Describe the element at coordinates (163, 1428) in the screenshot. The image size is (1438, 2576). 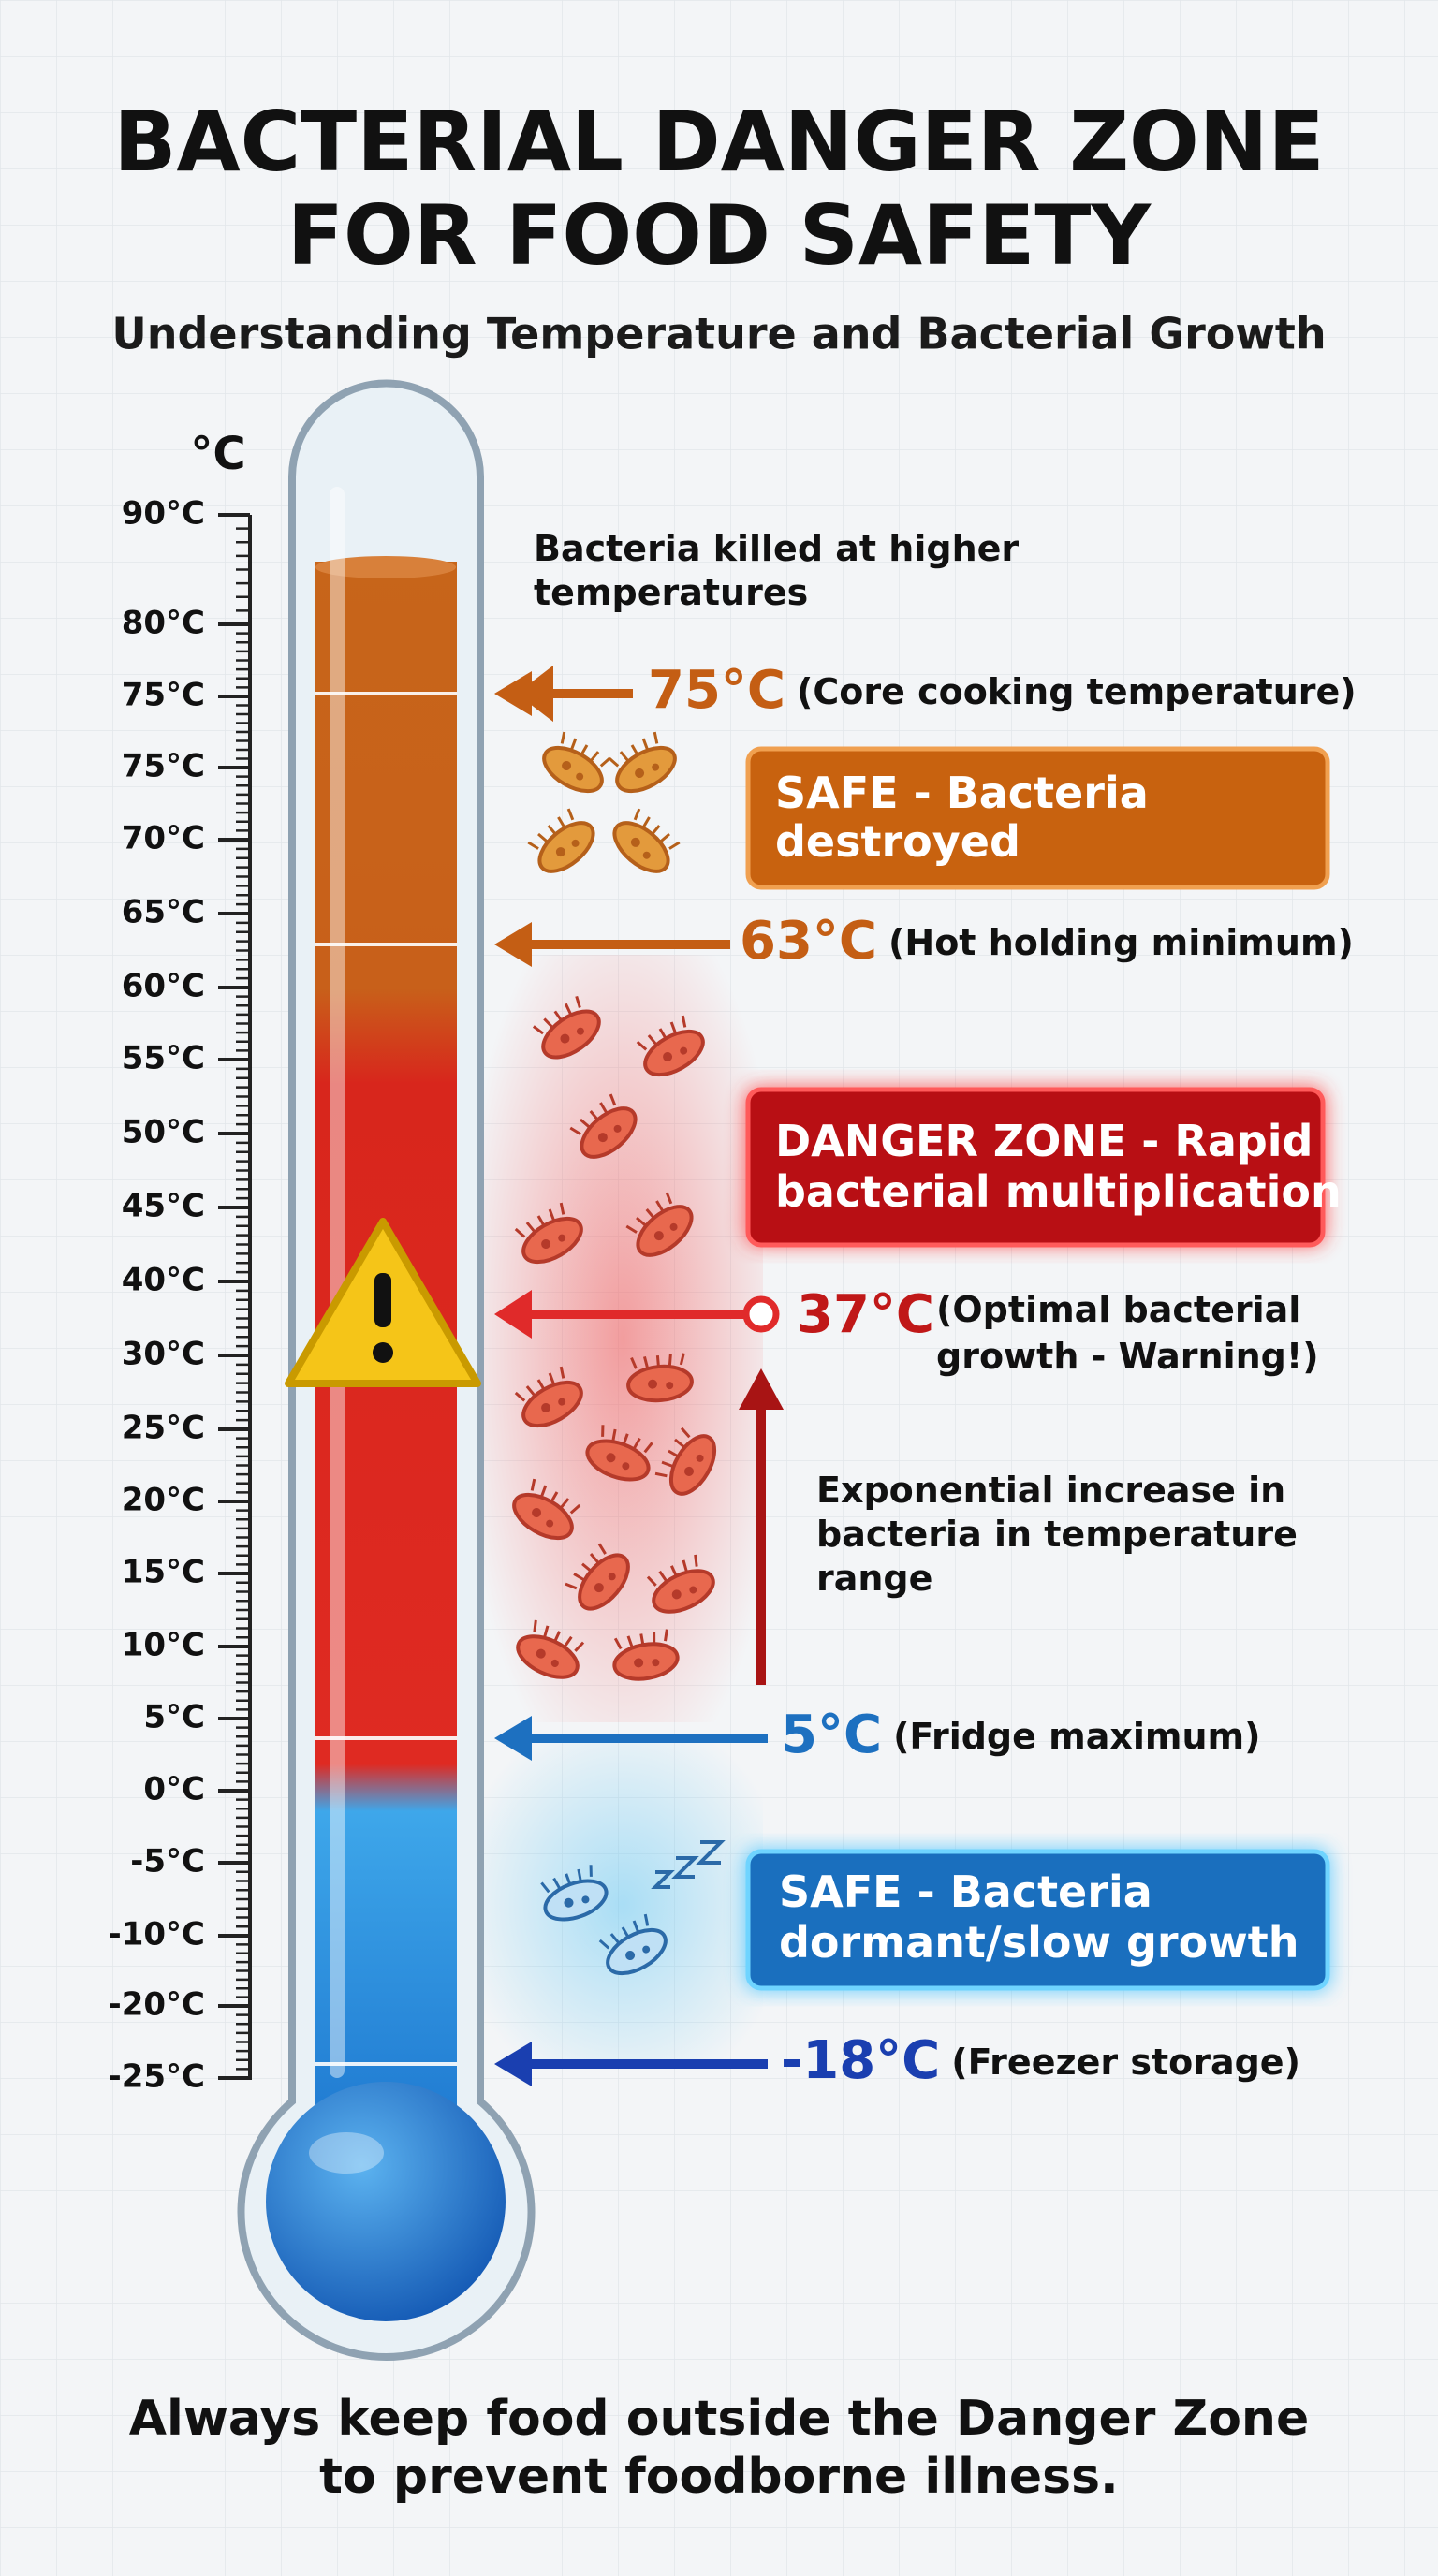
I see `scale-label: 25°C` at that location.